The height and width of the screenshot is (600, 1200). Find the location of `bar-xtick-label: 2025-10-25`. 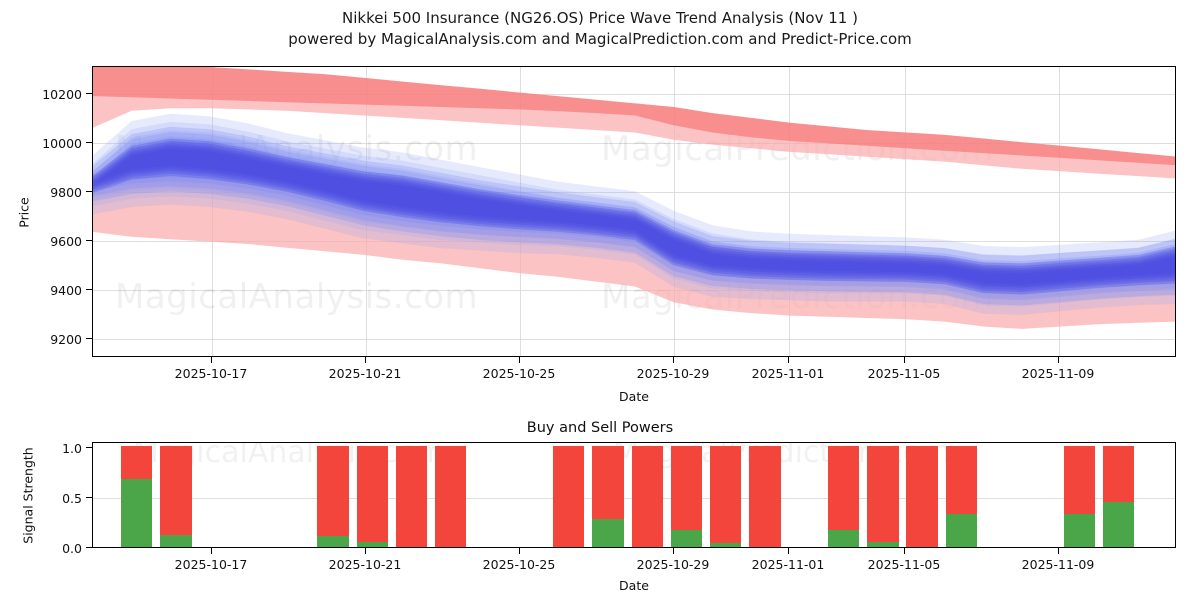

bar-xtick-label: 2025-10-25 is located at coordinates (519, 564).